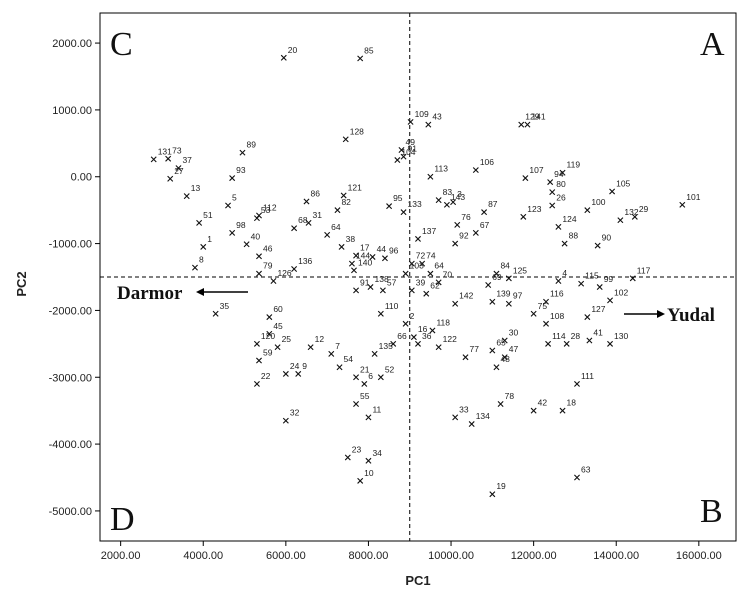  I want to click on point-label-68: 68, so click(303, 220).